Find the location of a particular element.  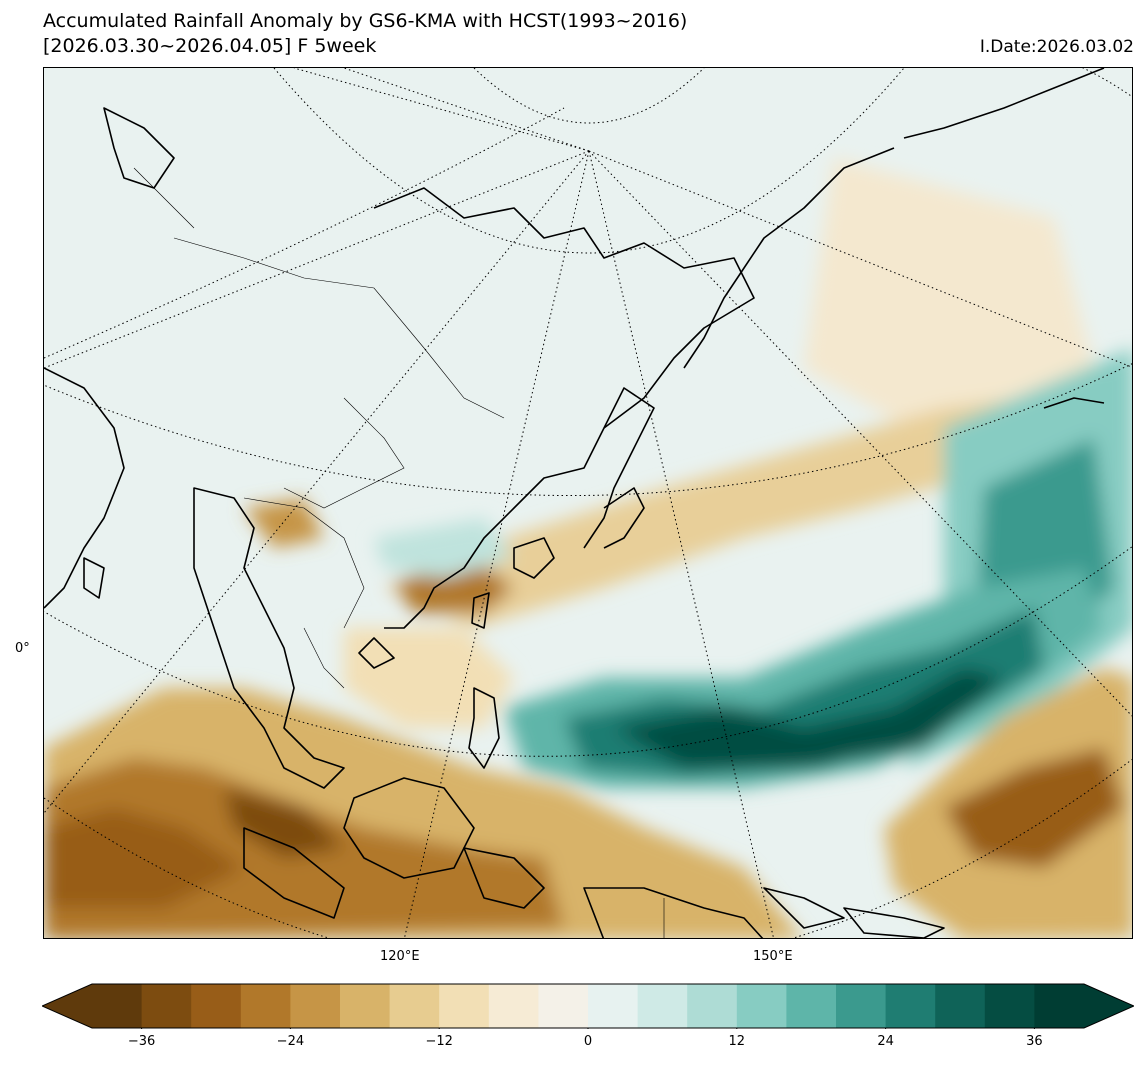

colorbar-tick-label: −36 is located at coordinates (141, 1041).